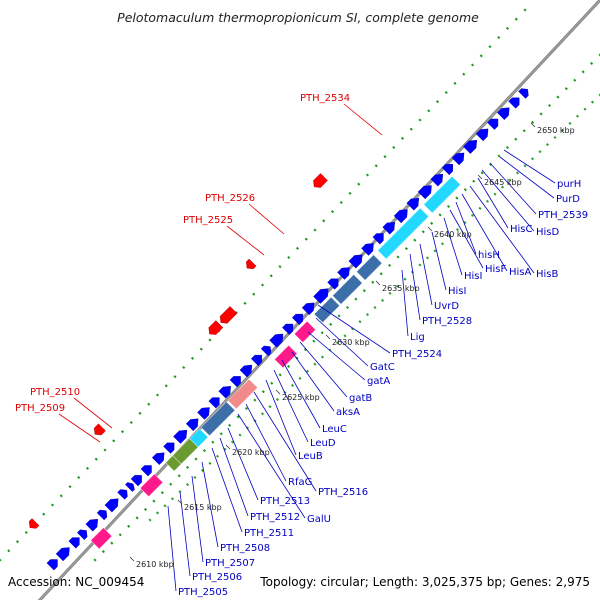 This screenshot has width=600, height=600. Describe the element at coordinates (547, 274) in the screenshot. I see `gene-label: HisB` at that location.